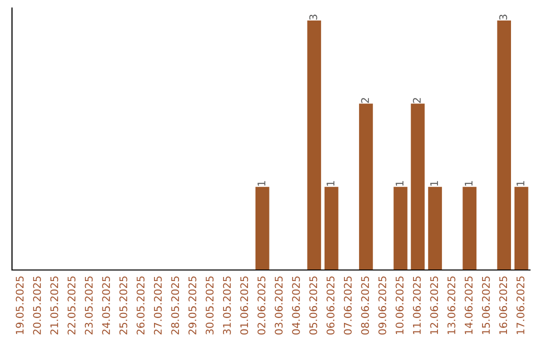 This screenshot has height=340, width=540. I want to click on x-tick-label: 03.06.2025, so click(278, 305).